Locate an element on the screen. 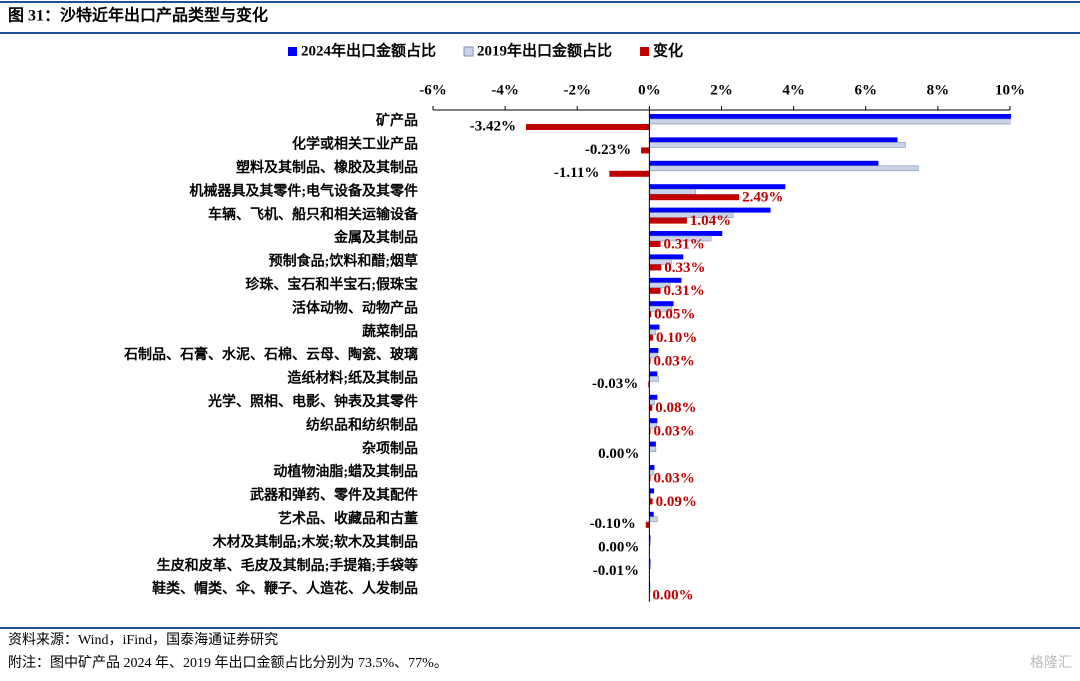 The width and height of the screenshot is (1080, 681). data-label: -0.01% is located at coordinates (616, 571).